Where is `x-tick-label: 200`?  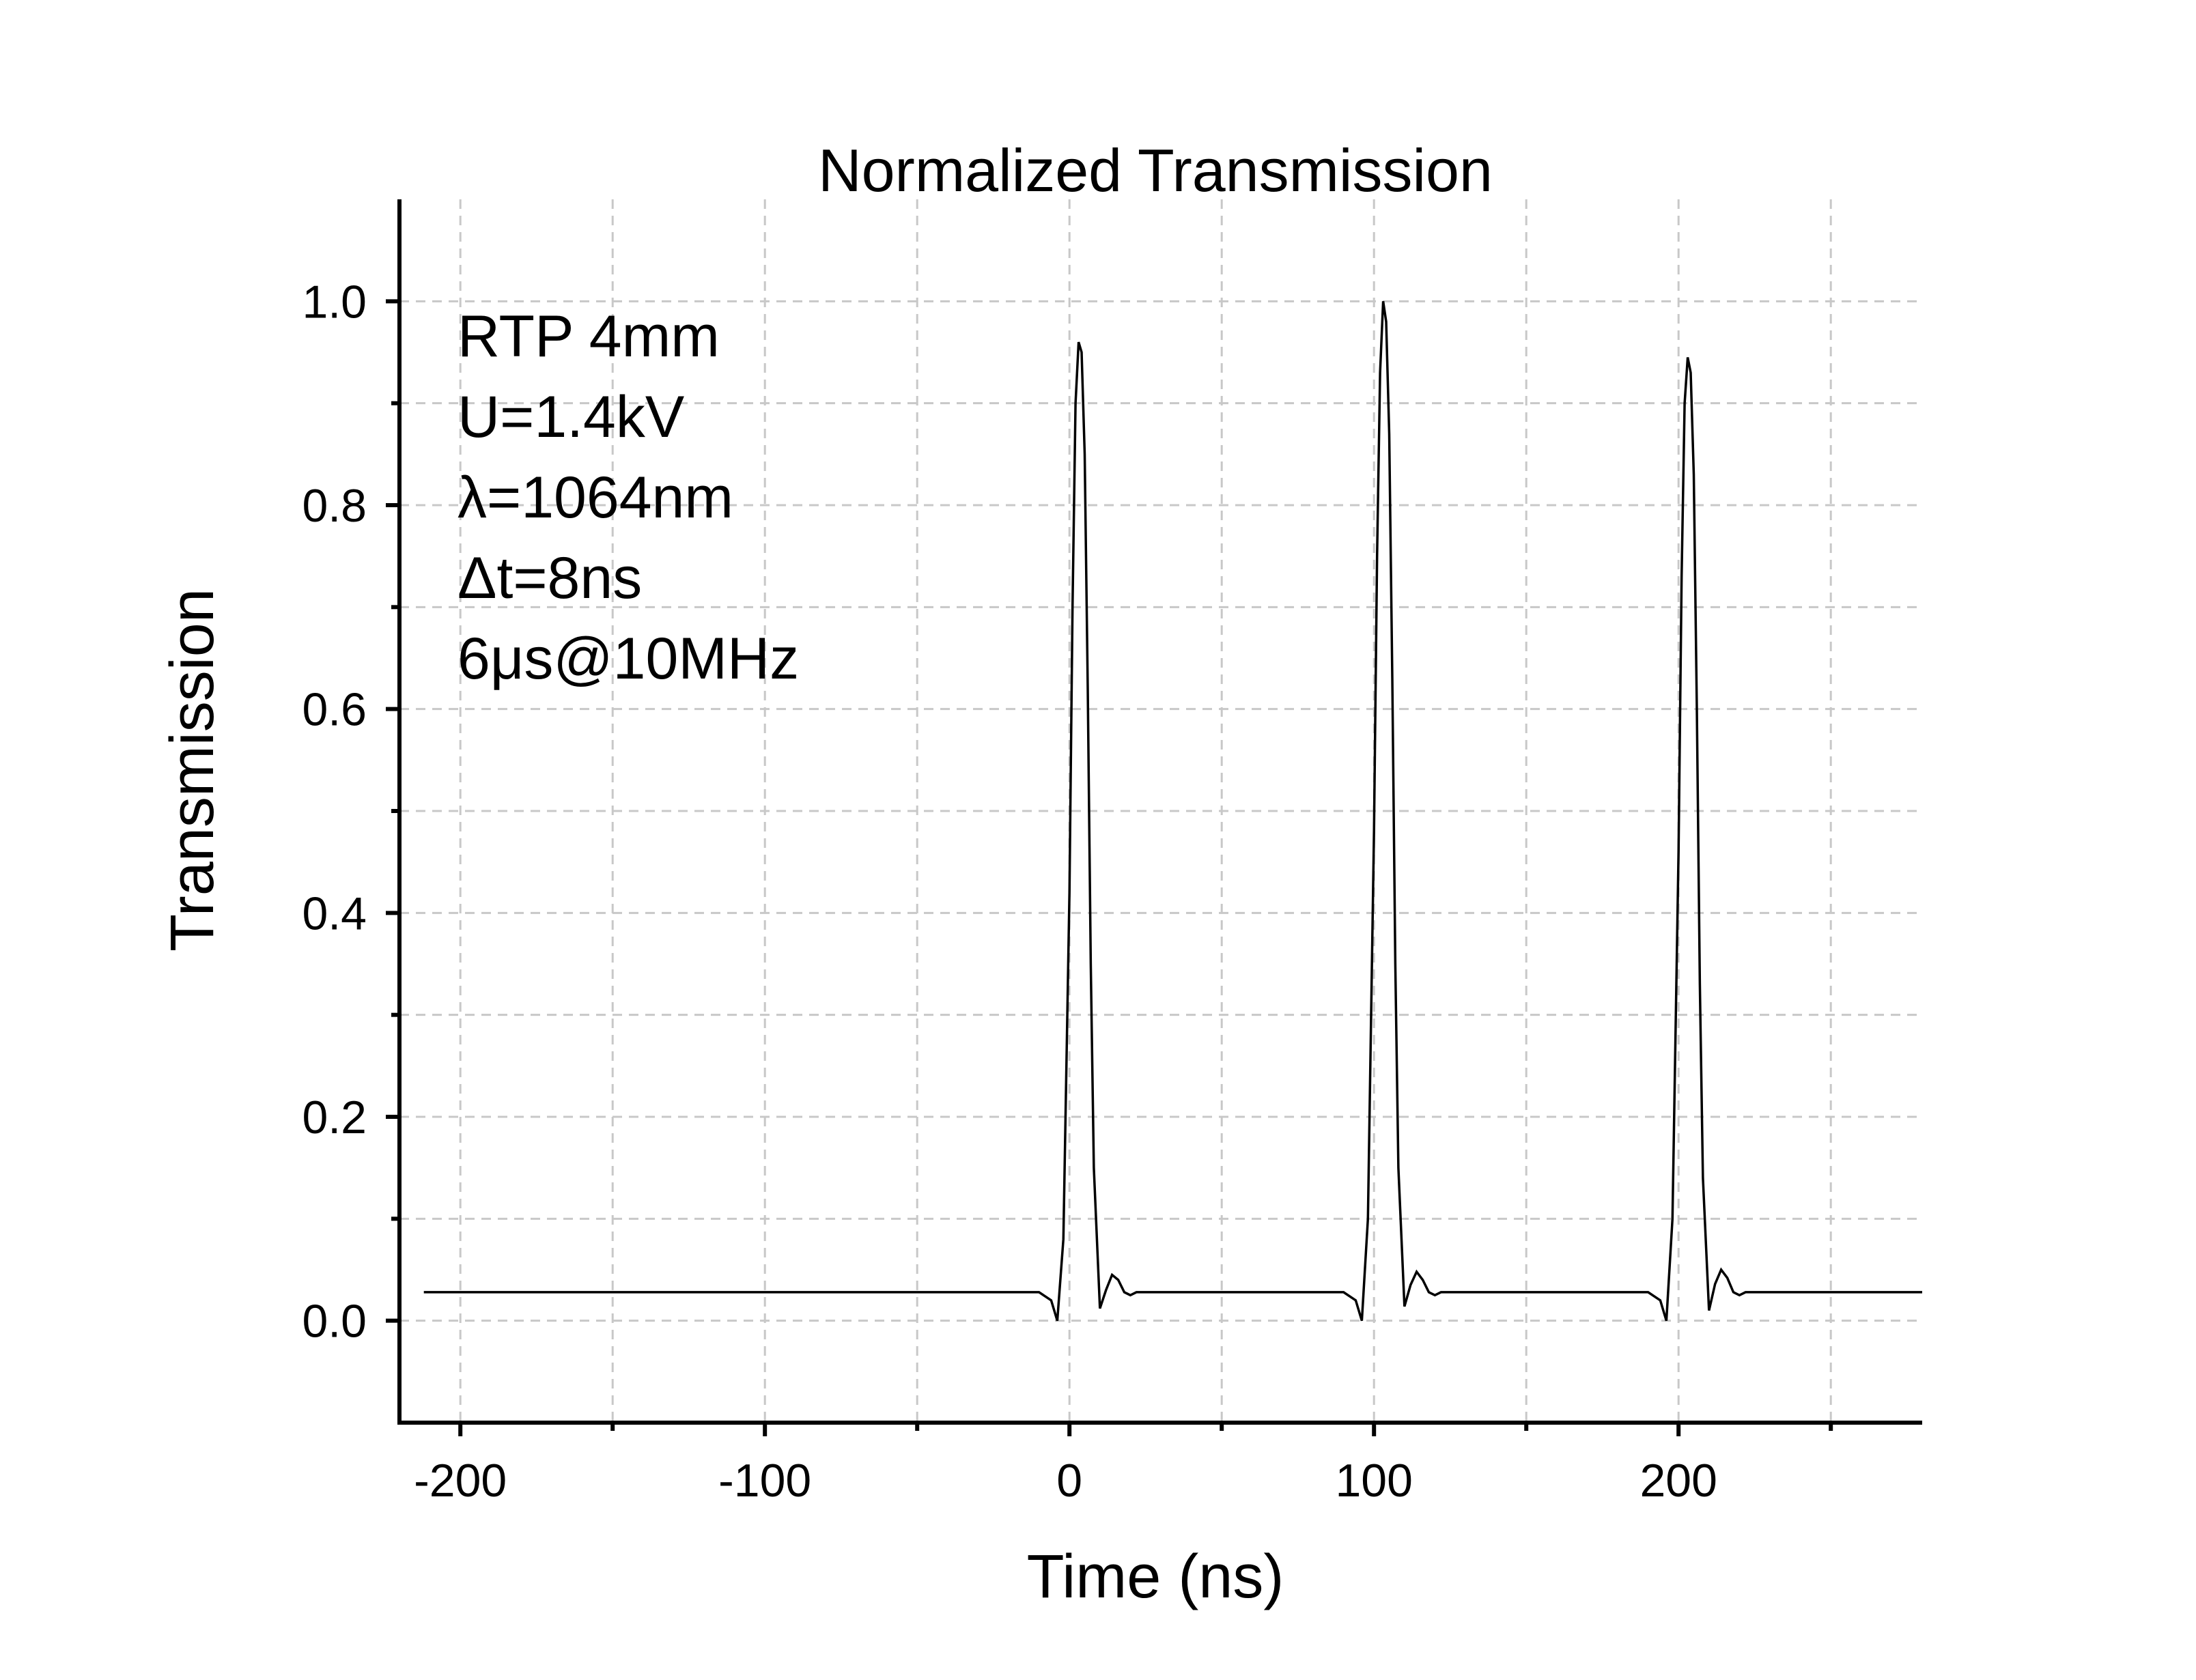
x-tick-label: 200 is located at coordinates (1678, 1481).